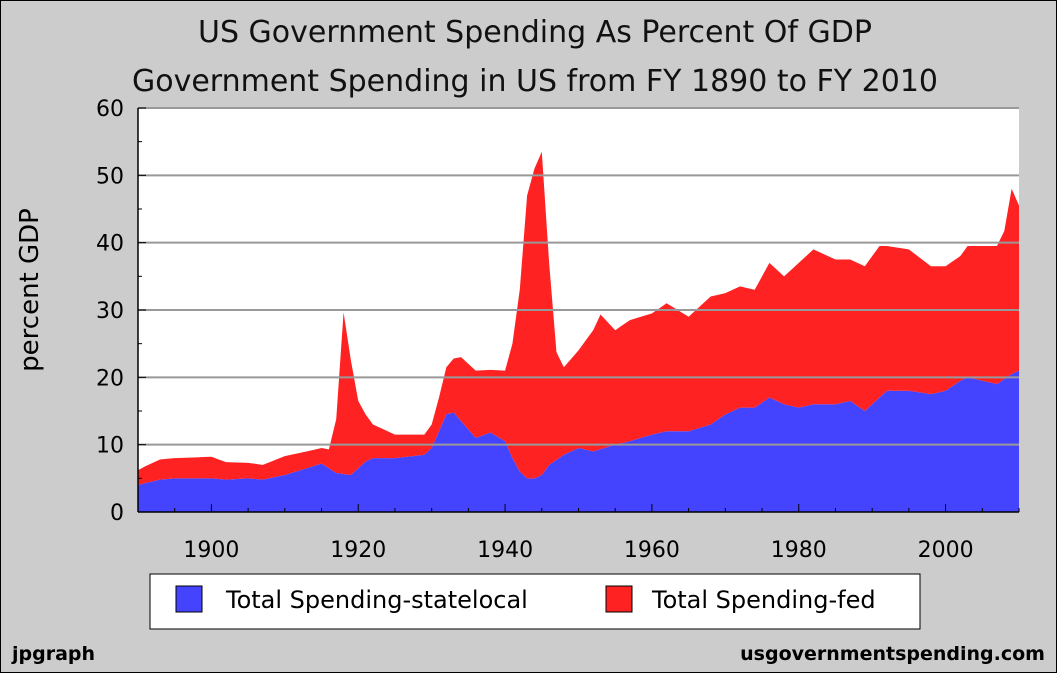 The width and height of the screenshot is (1057, 673). I want to click on x-tick-label: 2000, so click(946, 550).